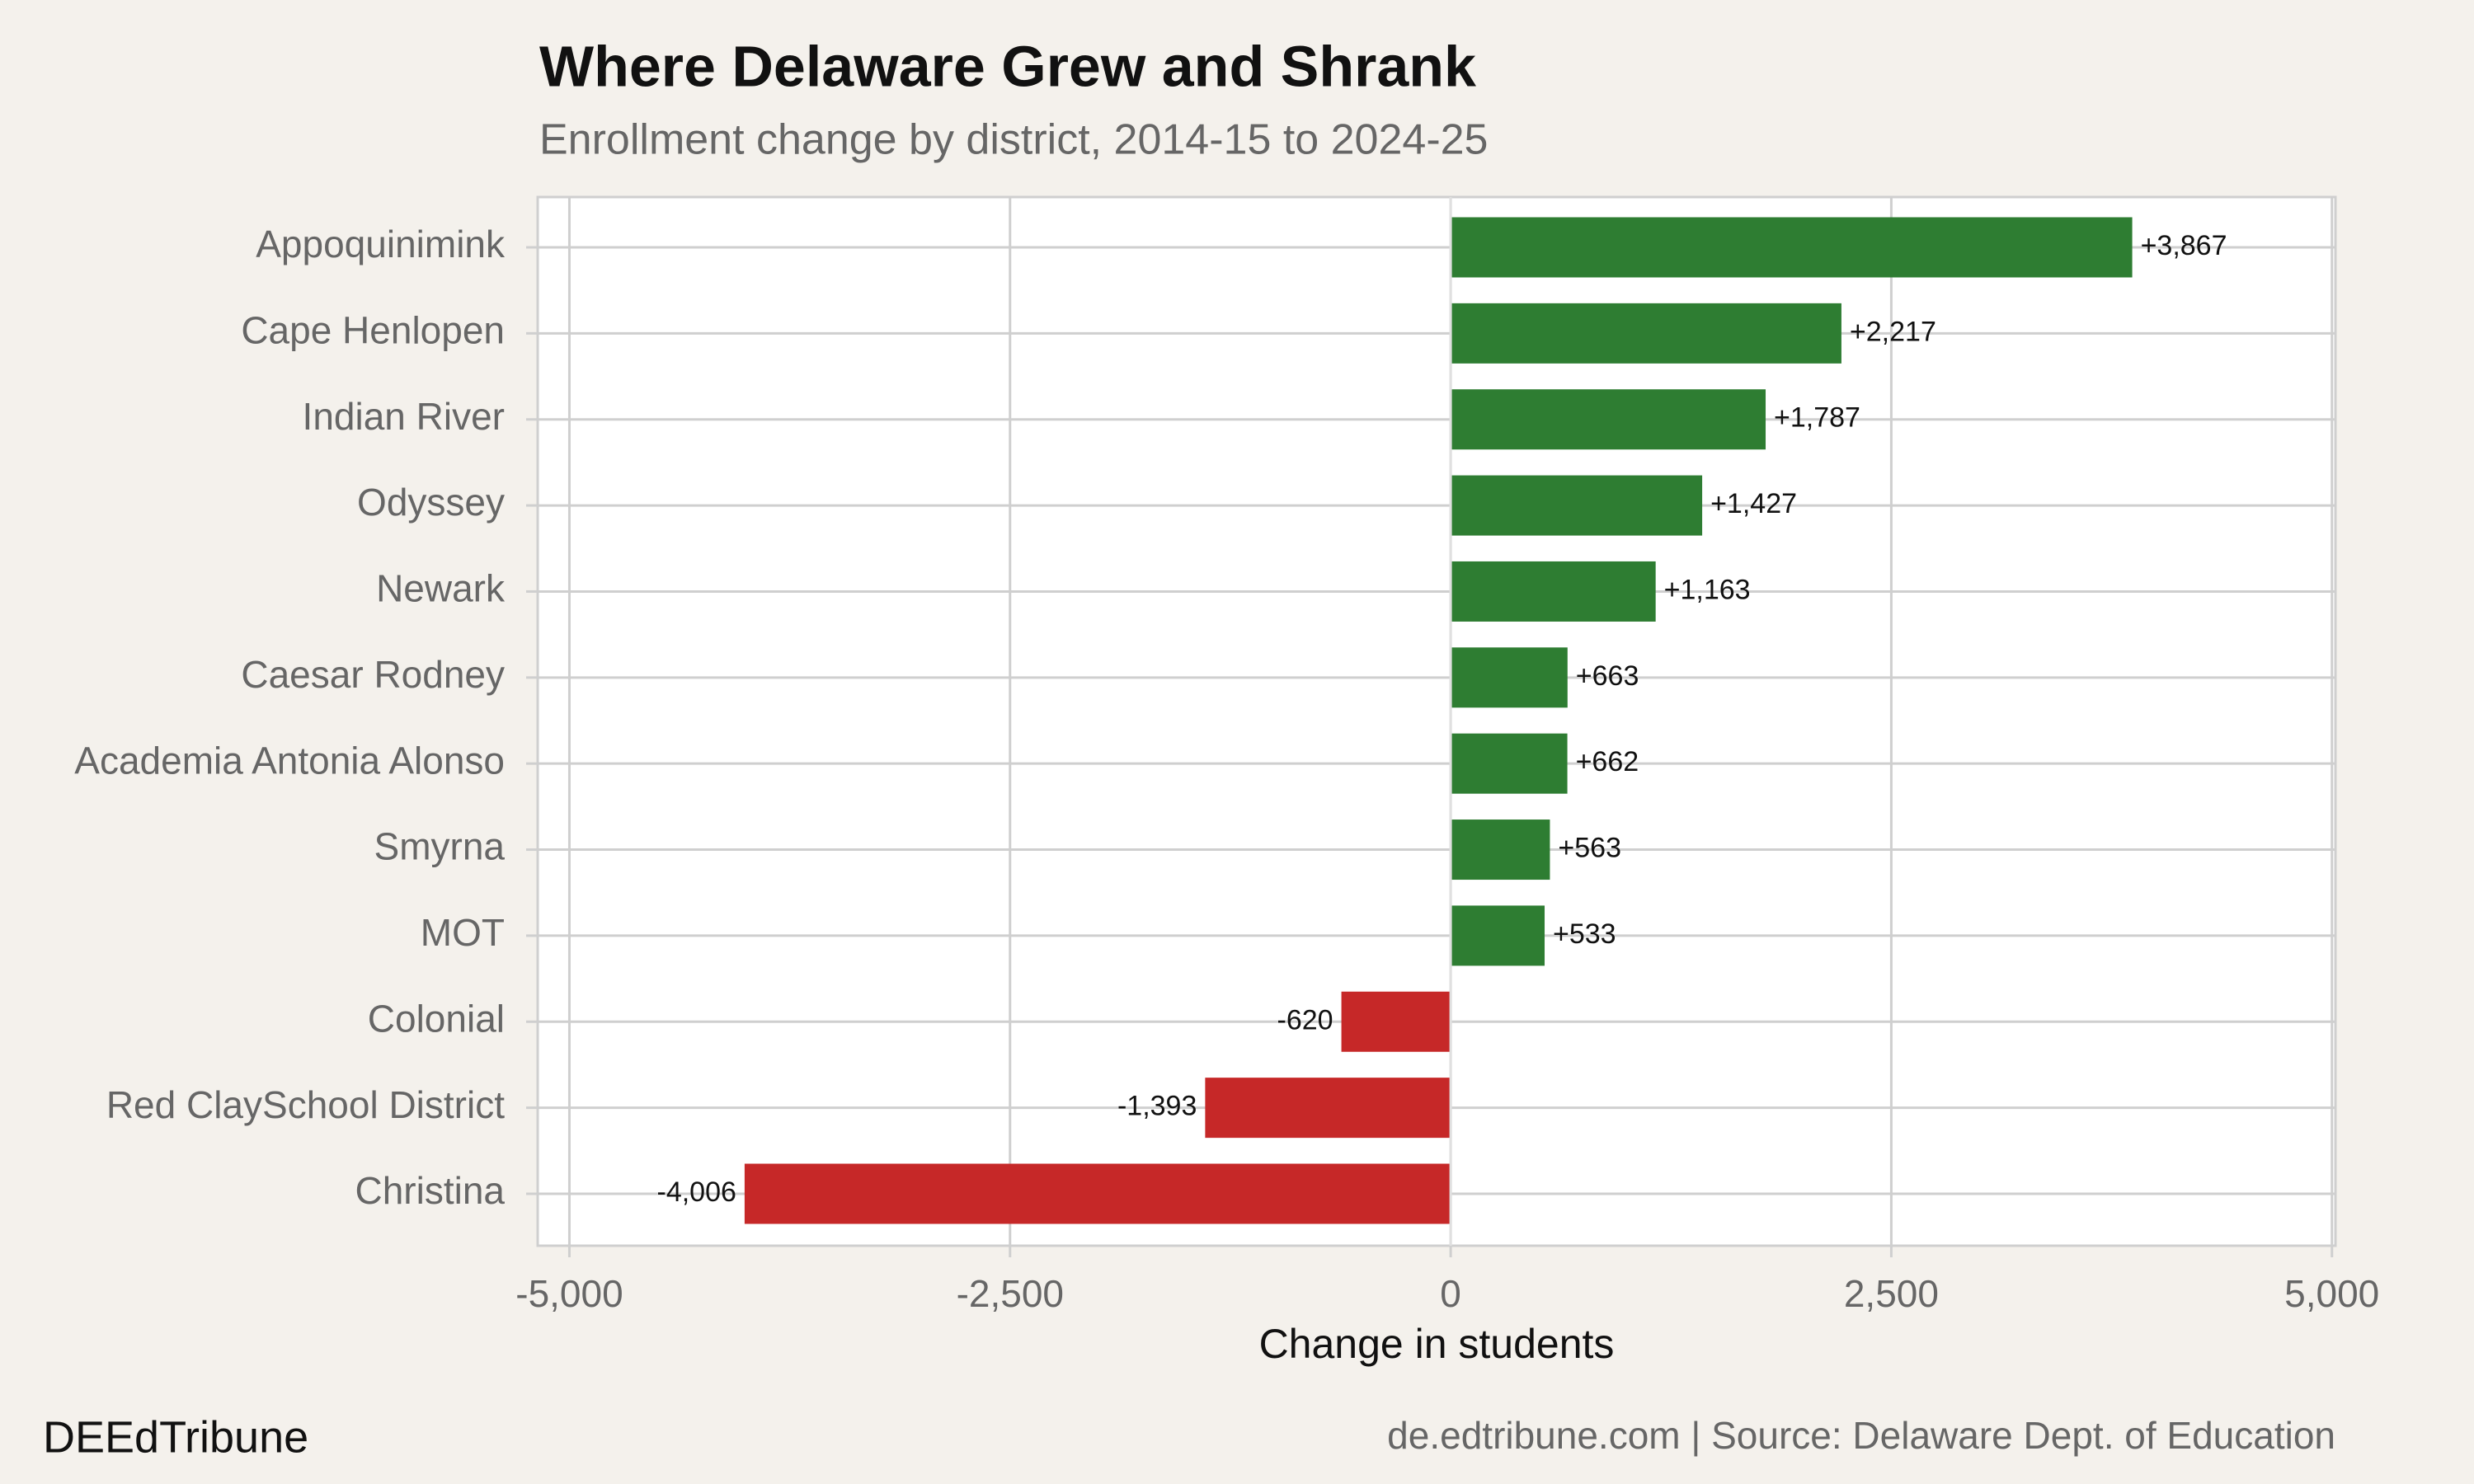  Describe the element at coordinates (1010, 1293) in the screenshot. I see `x-tick-label: -2,500` at that location.